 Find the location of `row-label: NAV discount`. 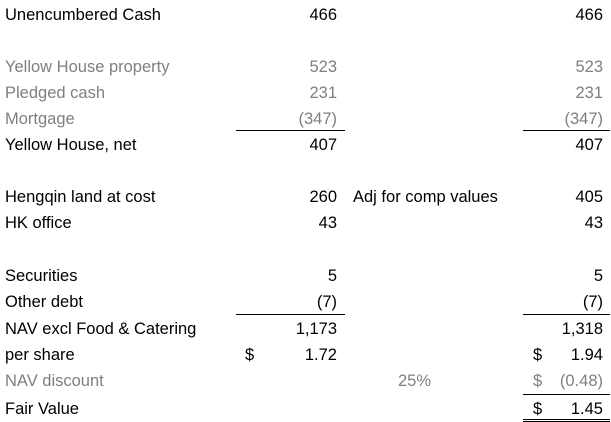

row-label: NAV discount is located at coordinates (54, 381).